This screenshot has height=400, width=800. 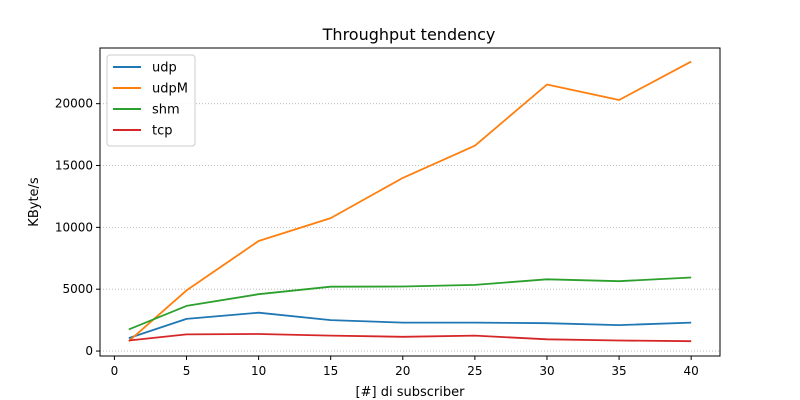 I want to click on y-axis-label: KByte/s, so click(x=34, y=202).